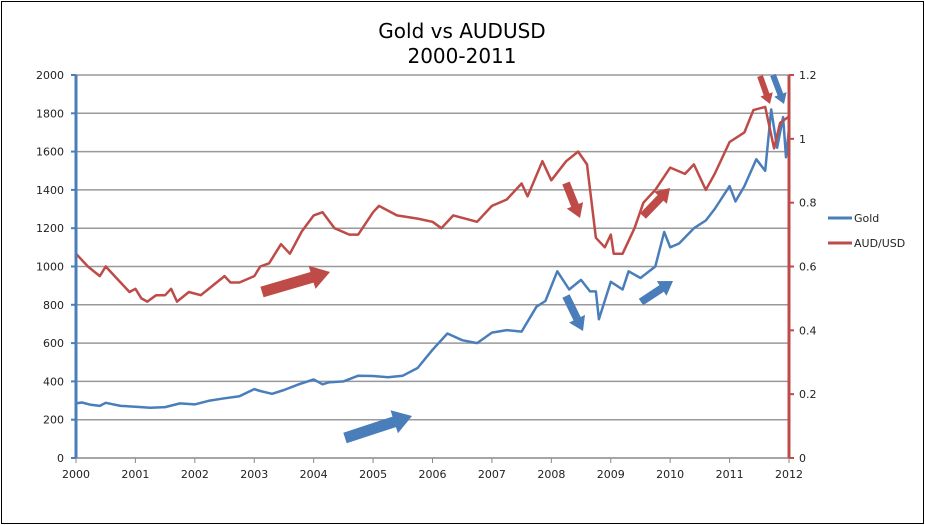  What do you see at coordinates (802, 139) in the screenshot?
I see `right-tick-label: 1` at bounding box center [802, 139].